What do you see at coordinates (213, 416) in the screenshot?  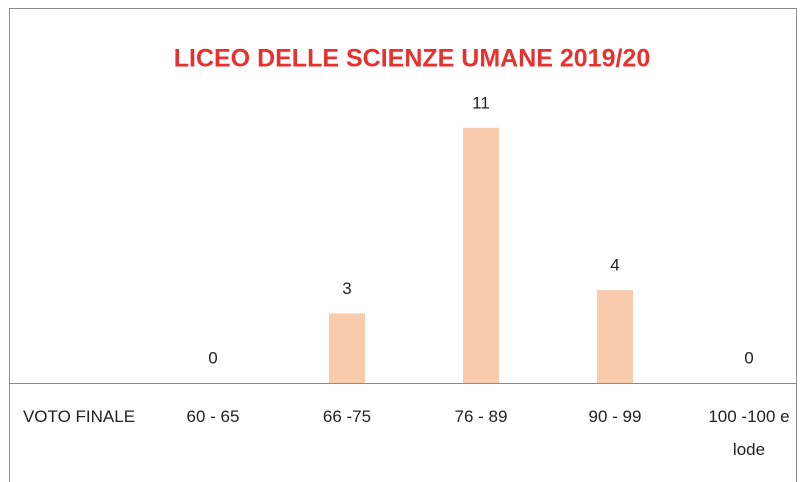 I see `x-tick-label: 60 - 65` at bounding box center [213, 416].